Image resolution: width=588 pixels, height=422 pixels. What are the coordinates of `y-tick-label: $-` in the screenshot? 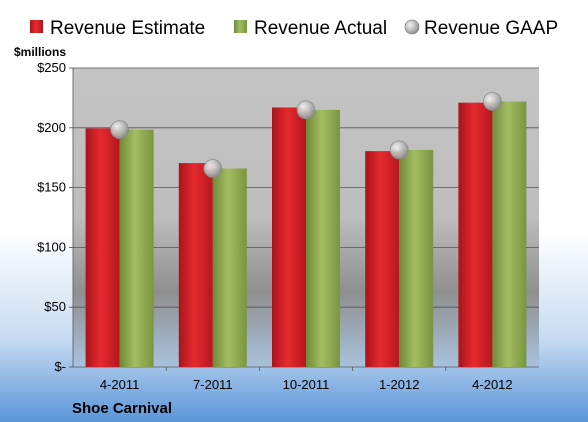 It's located at (60, 366).